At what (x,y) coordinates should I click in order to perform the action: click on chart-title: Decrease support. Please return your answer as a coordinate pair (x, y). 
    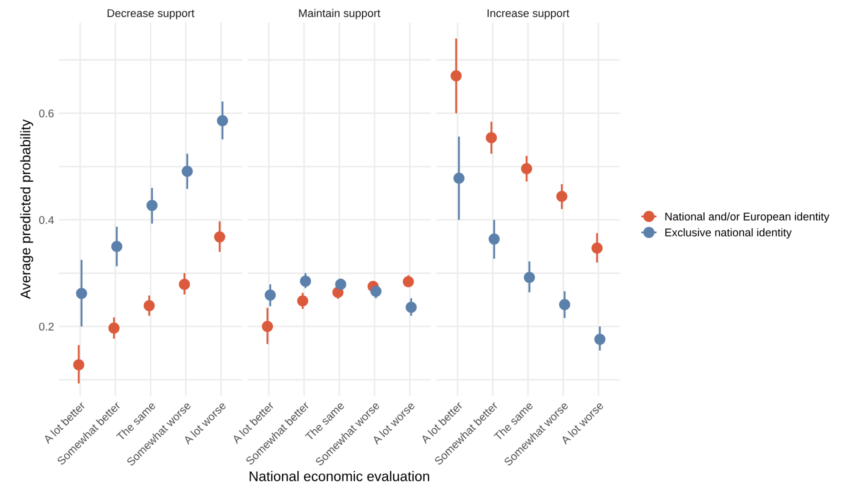
    Looking at the image, I should click on (151, 14).